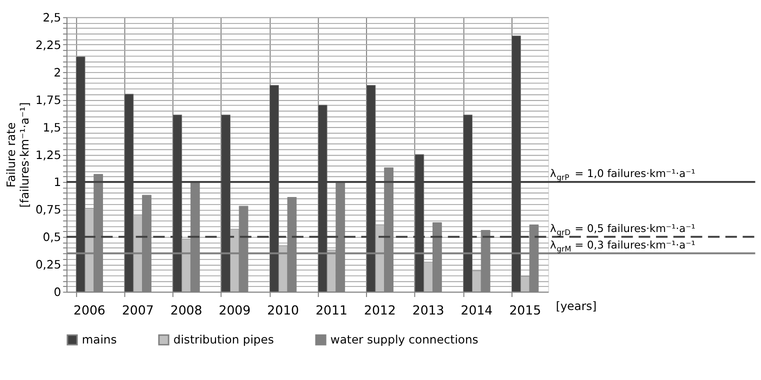 Image resolution: width=761 pixels, height=380 pixels. What do you see at coordinates (48, 265) in the screenshot?
I see `y-tick-label: 0,25` at bounding box center [48, 265].